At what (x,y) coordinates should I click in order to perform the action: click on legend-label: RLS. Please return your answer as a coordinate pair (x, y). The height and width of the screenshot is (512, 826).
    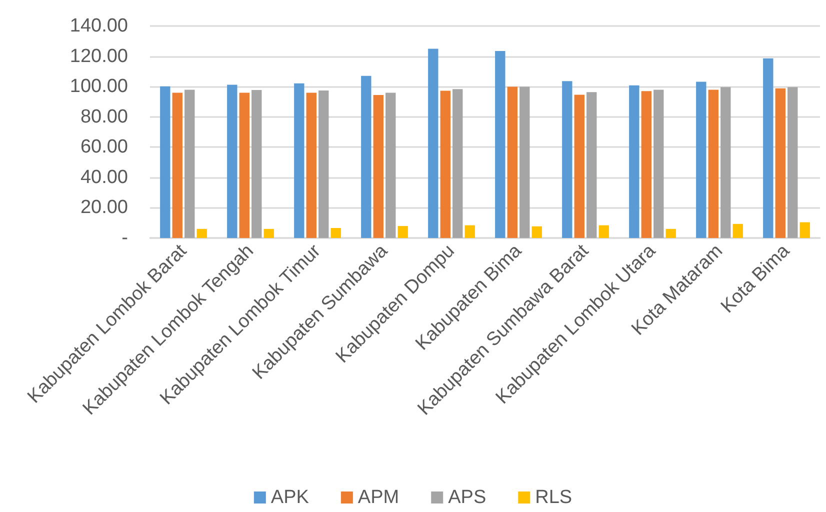
    Looking at the image, I should click on (553, 497).